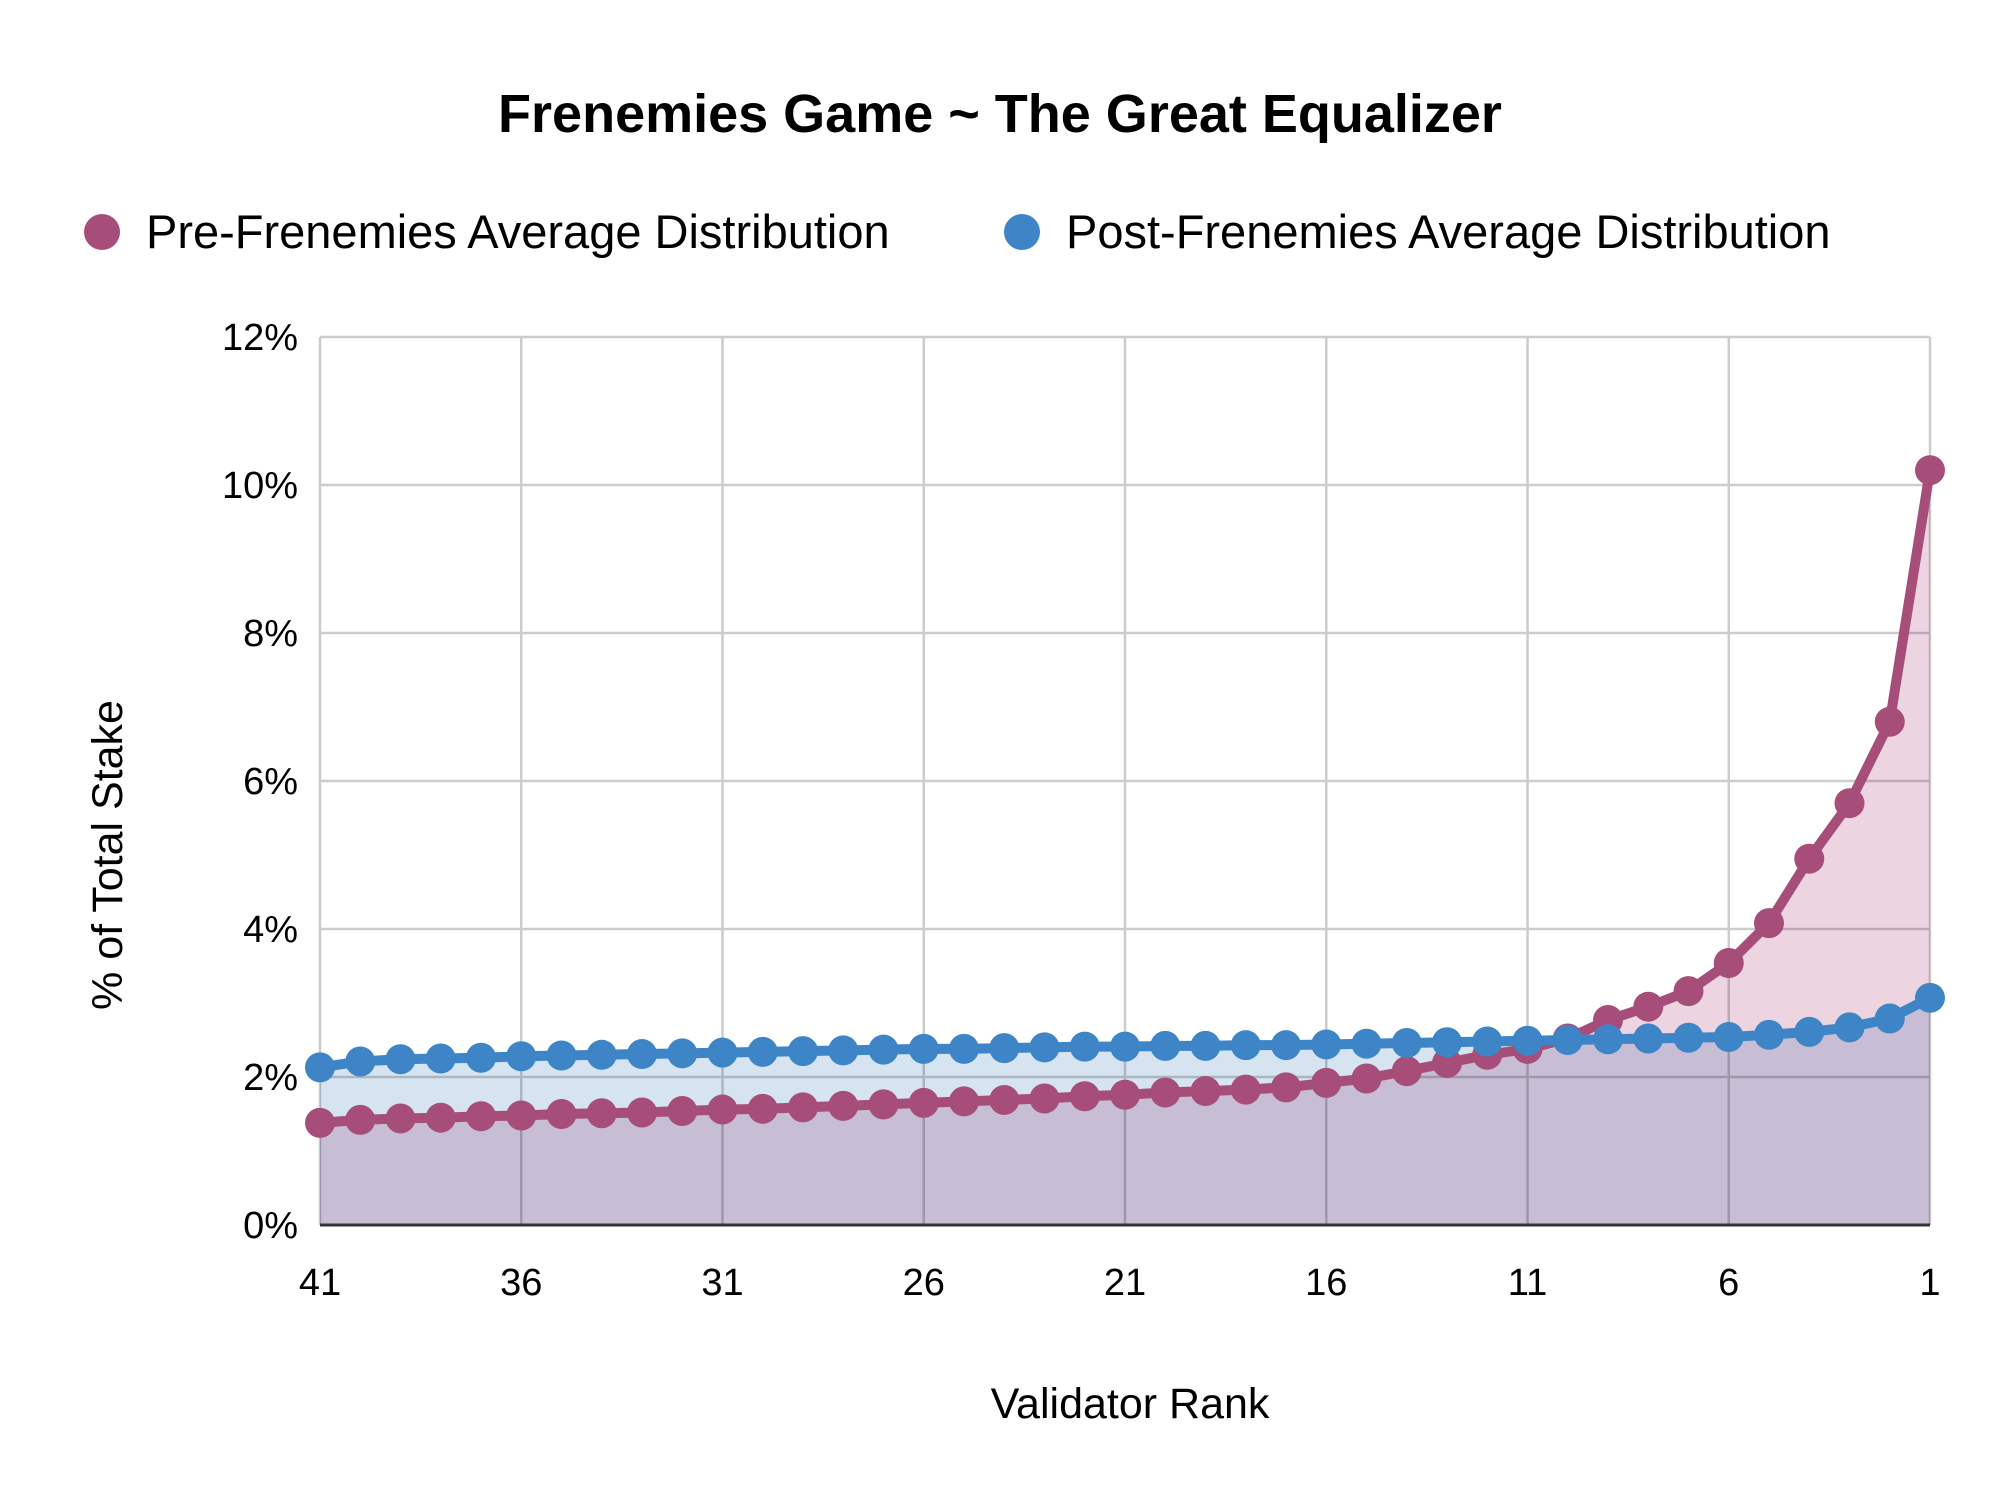 The height and width of the screenshot is (1505, 2000). Describe the element at coordinates (521, 1283) in the screenshot. I see `x-tick-label: 36` at that location.